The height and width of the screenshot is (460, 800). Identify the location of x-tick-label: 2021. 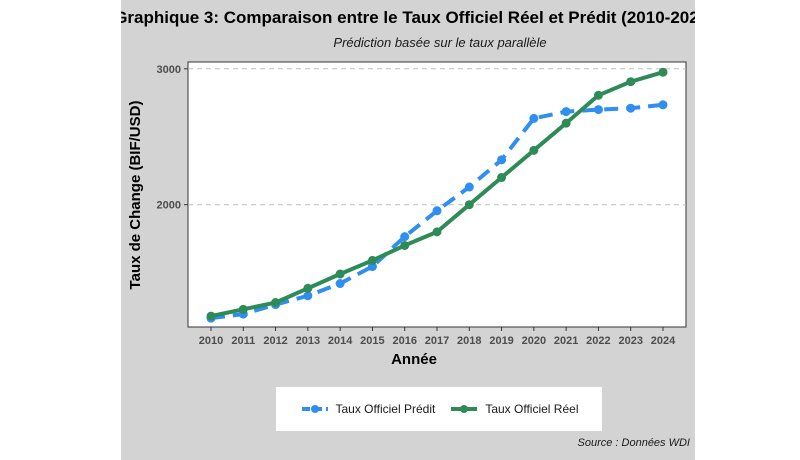
(566, 341).